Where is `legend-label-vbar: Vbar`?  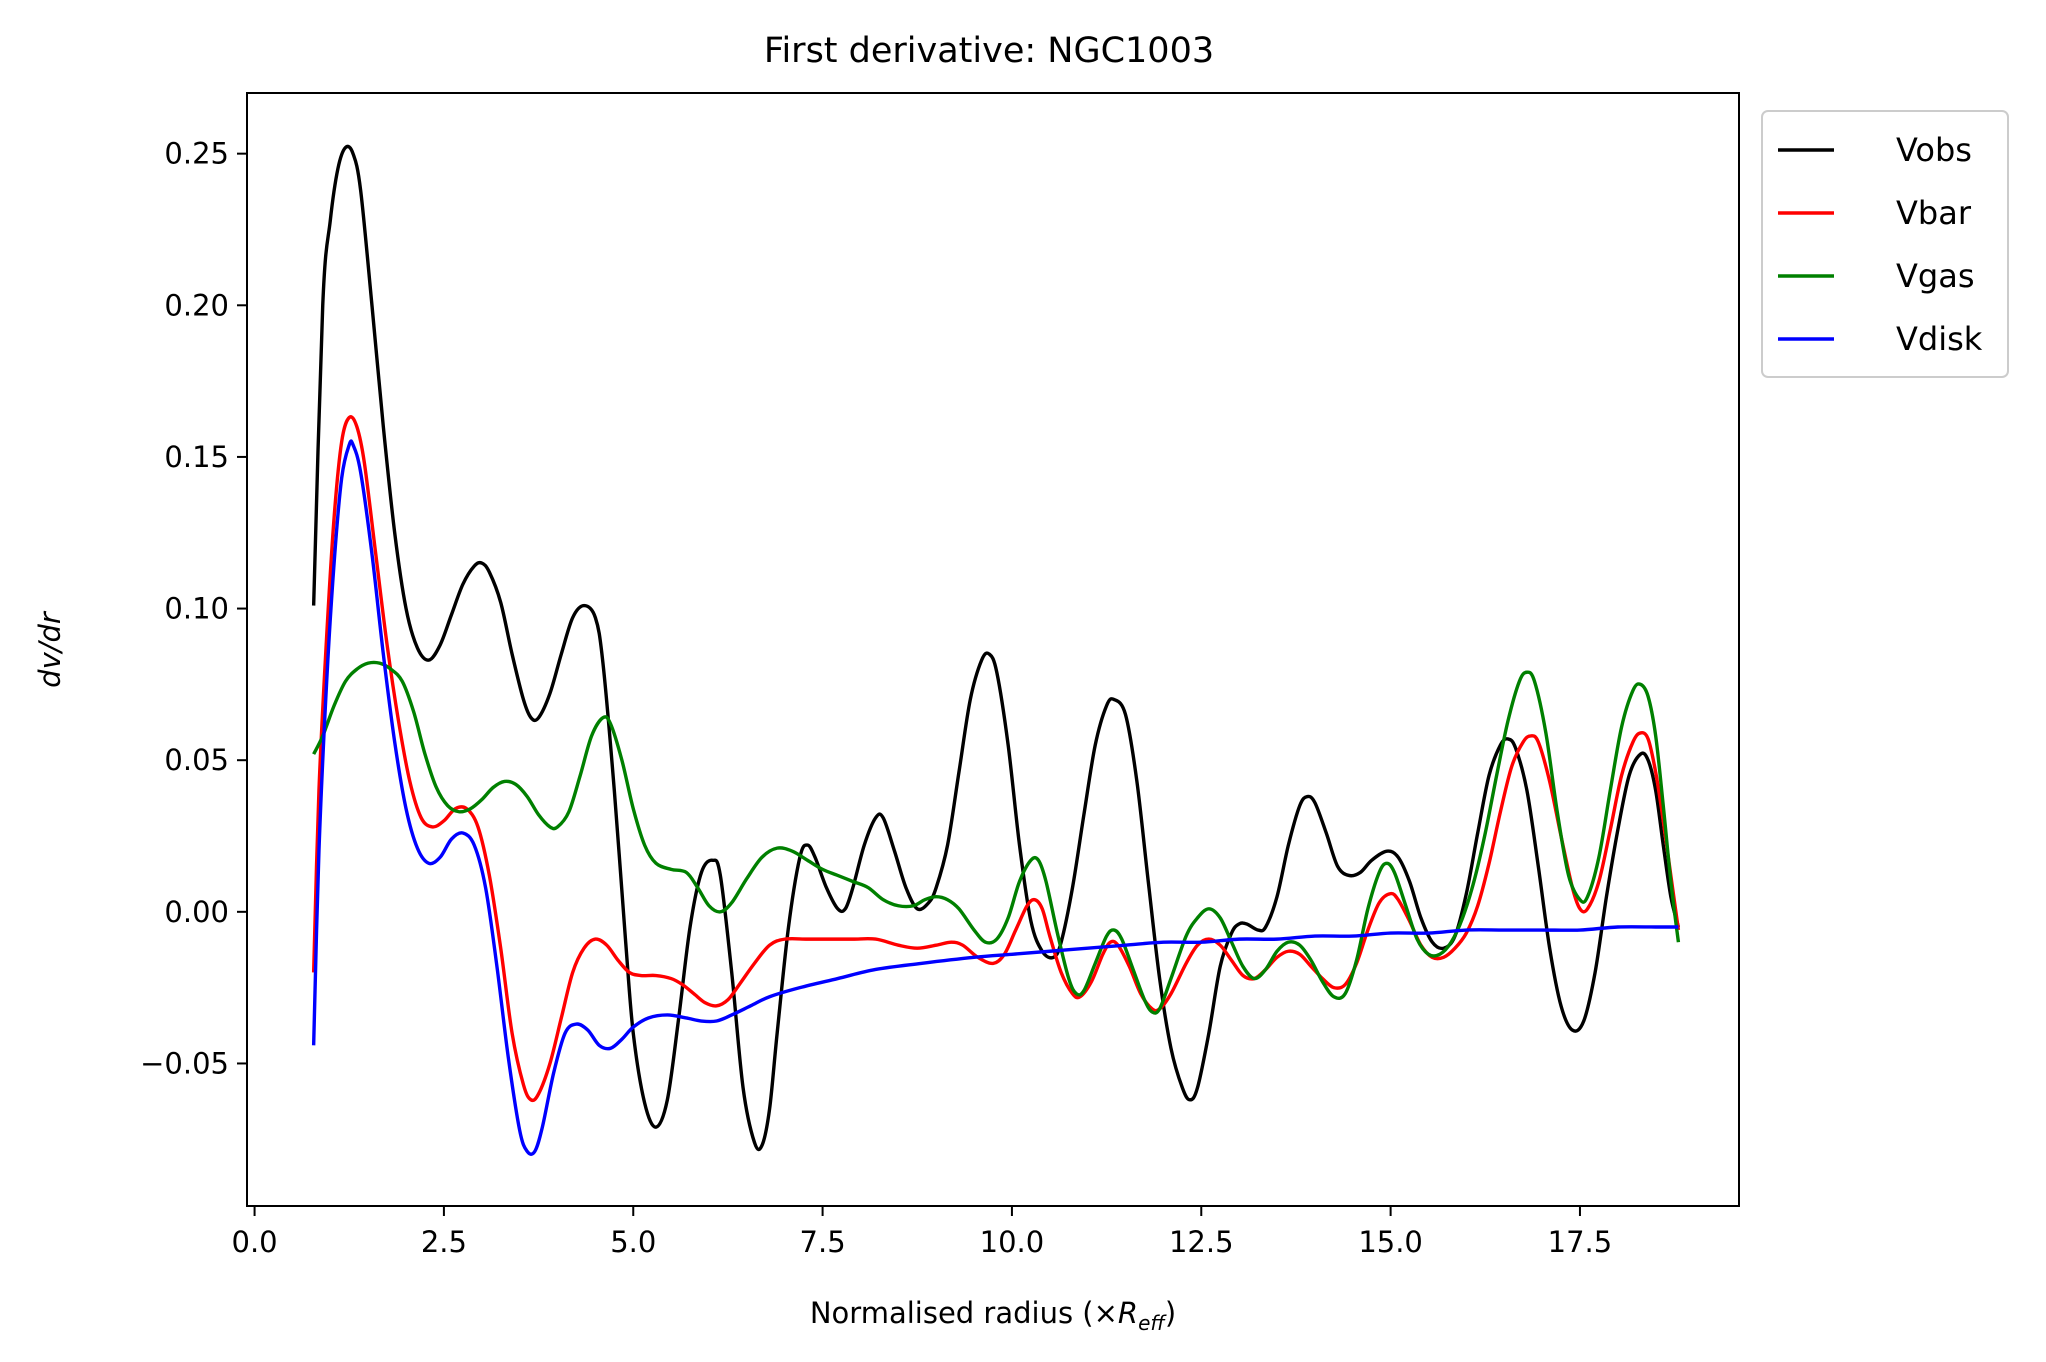 legend-label-vbar: Vbar is located at coordinates (1934, 213).